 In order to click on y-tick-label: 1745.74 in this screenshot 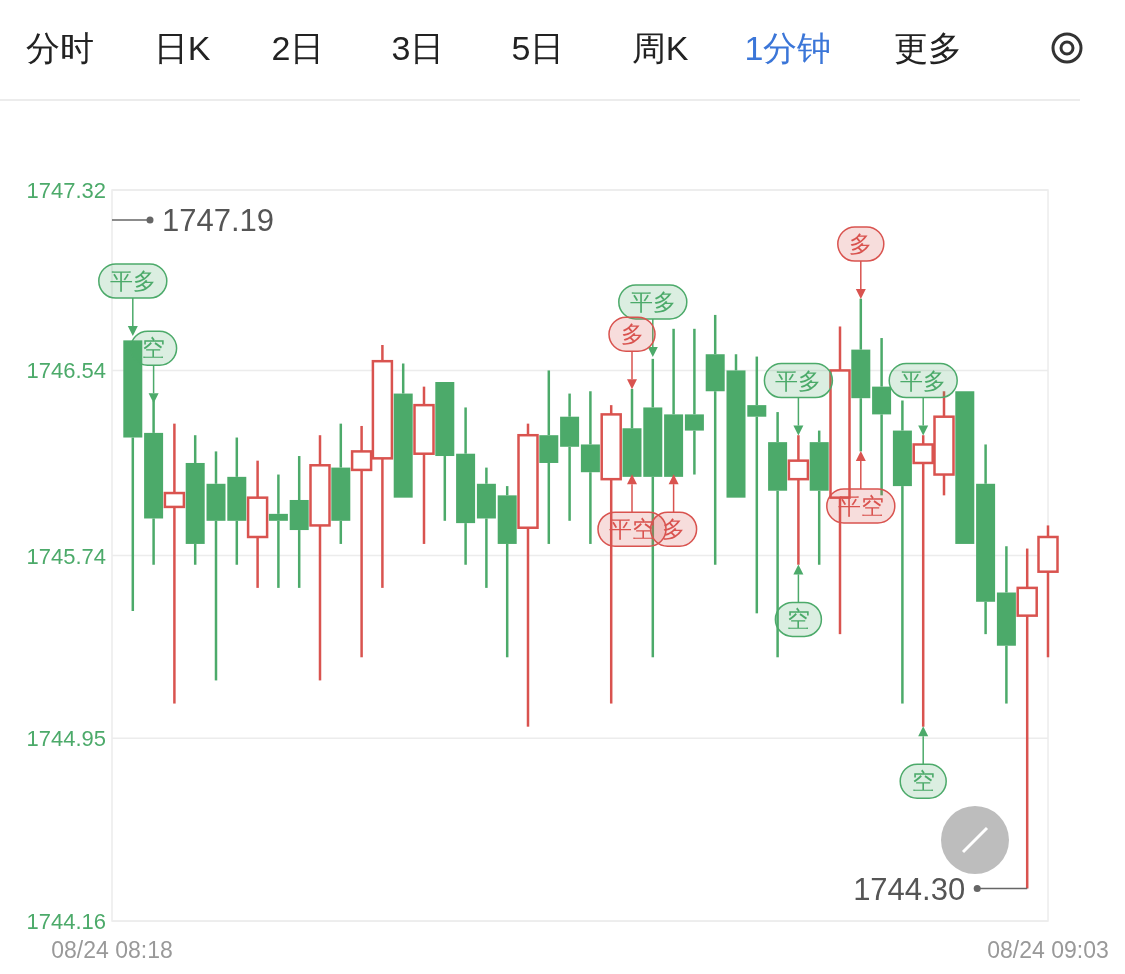, I will do `click(66, 556)`.